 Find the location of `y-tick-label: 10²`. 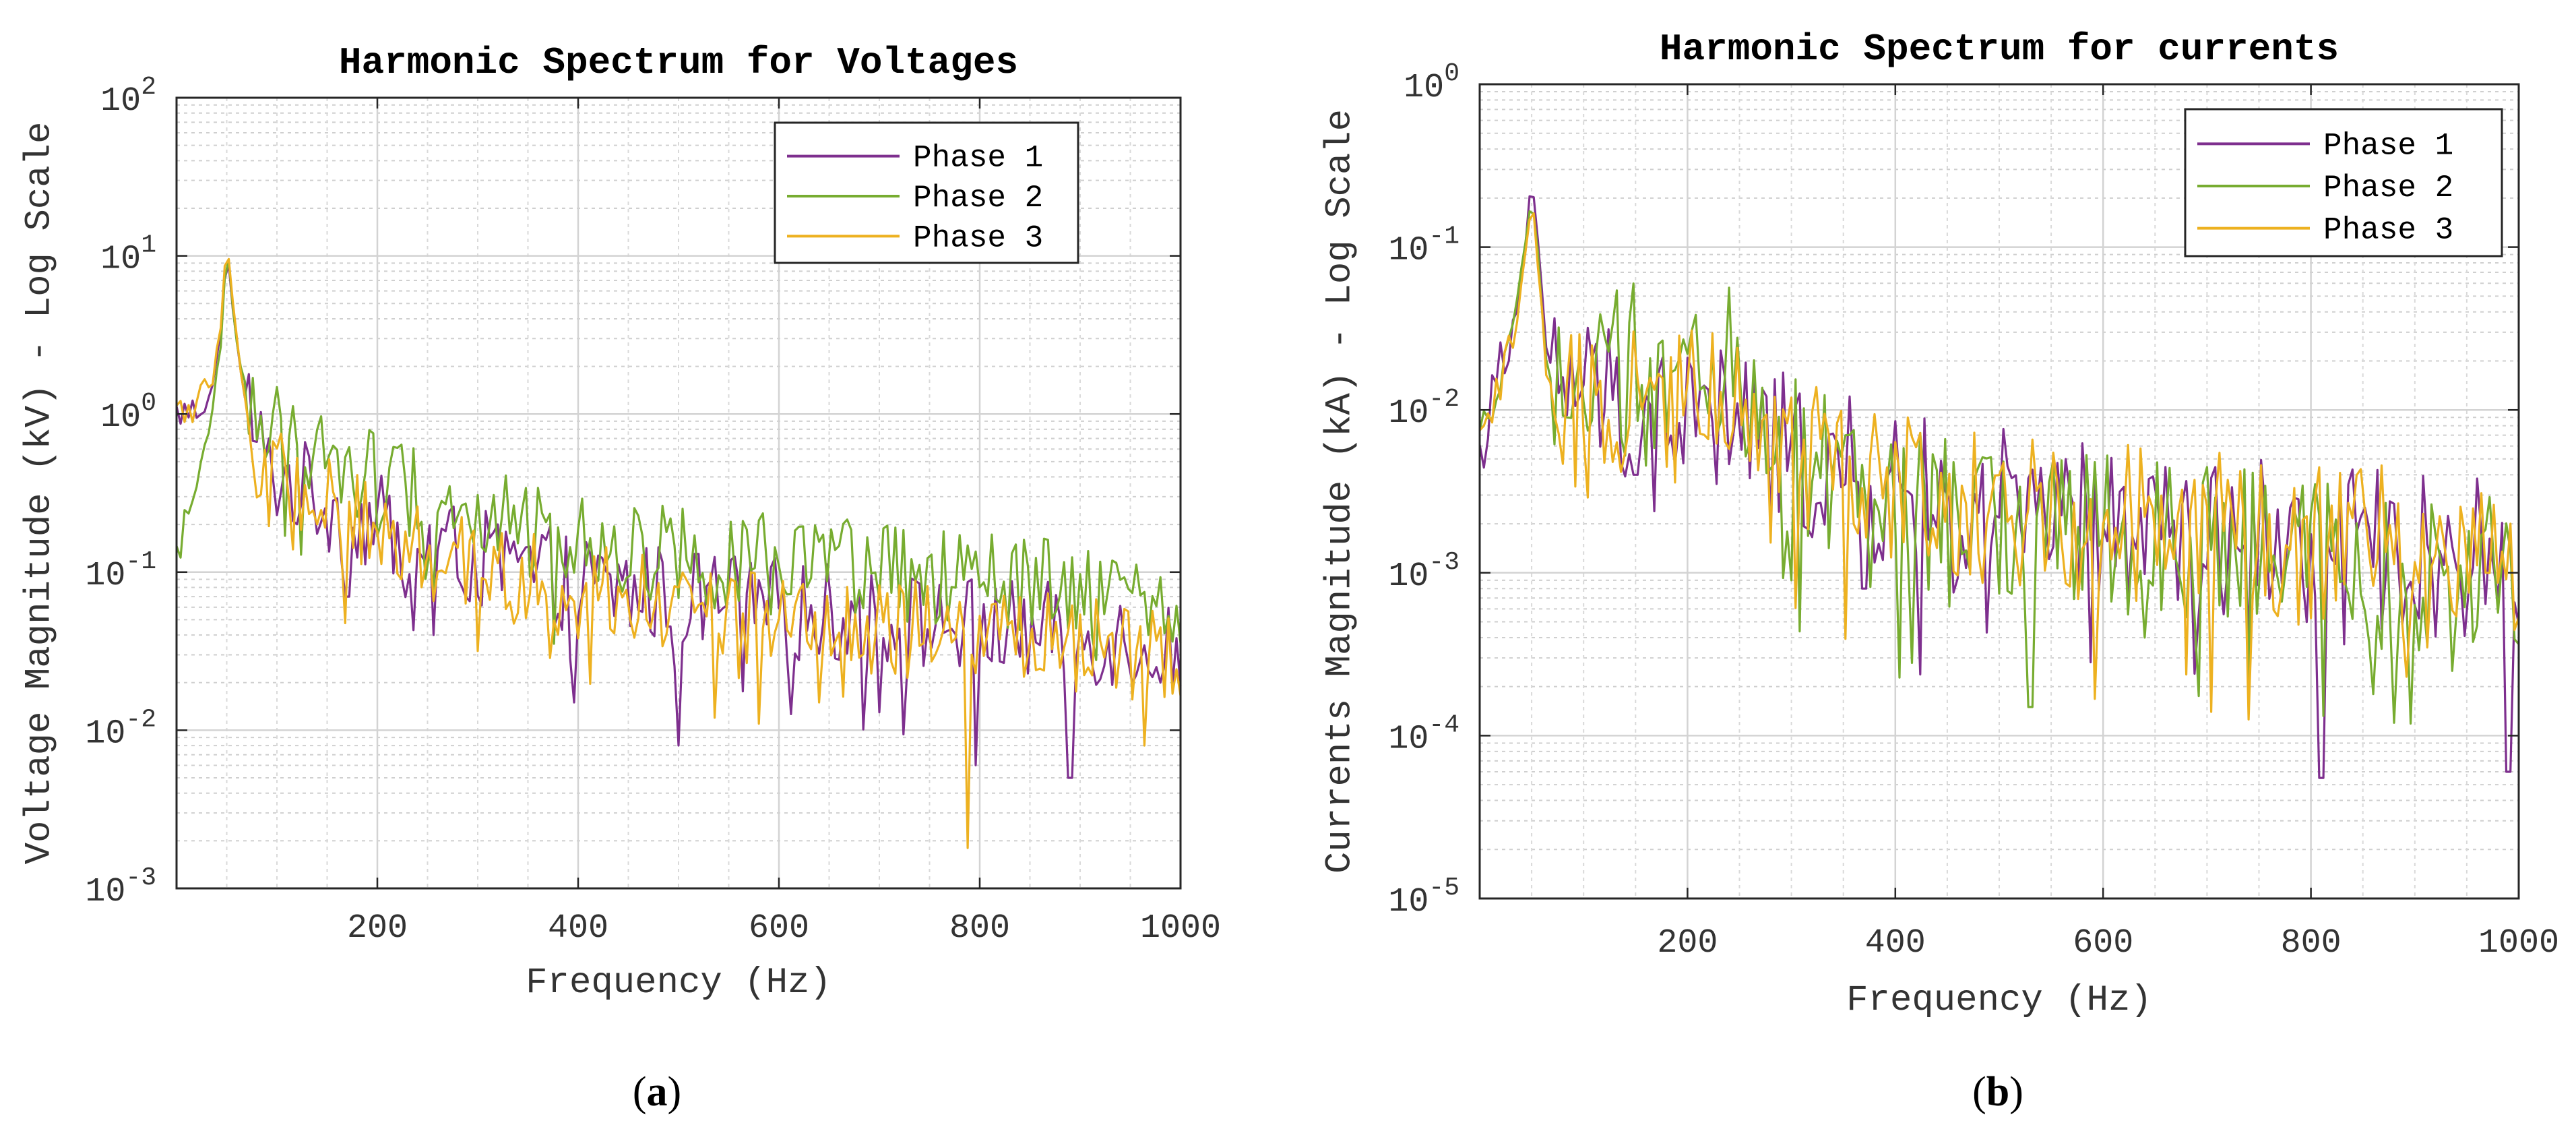

y-tick-label: 10² is located at coordinates (128, 97).